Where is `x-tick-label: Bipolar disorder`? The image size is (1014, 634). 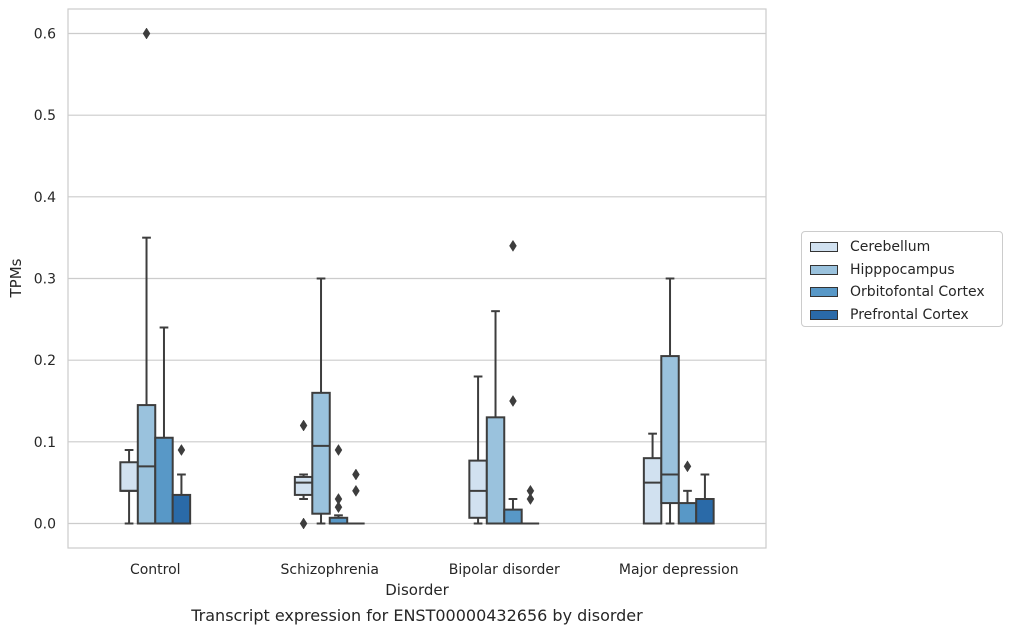
x-tick-label: Bipolar disorder is located at coordinates (504, 570).